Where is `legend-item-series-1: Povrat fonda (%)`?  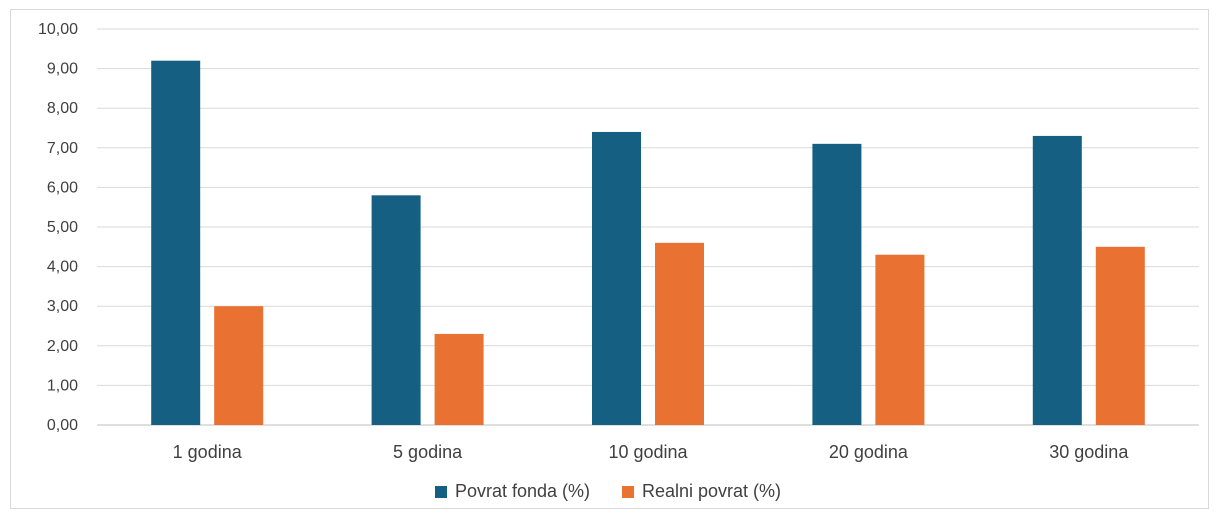
legend-item-series-1: Povrat fonda (%) is located at coordinates (512, 491).